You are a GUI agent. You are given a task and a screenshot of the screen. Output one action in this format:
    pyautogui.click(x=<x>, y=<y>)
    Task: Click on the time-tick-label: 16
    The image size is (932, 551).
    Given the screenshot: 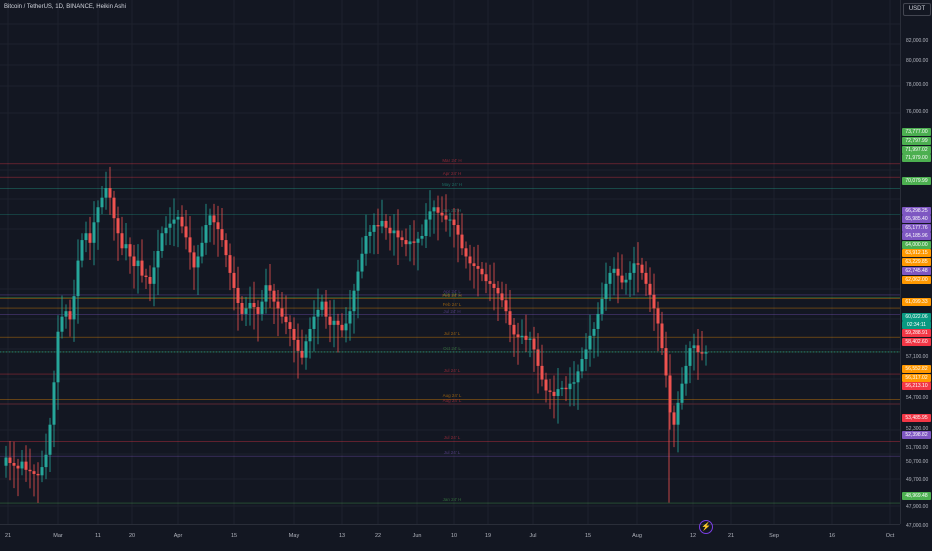 What is the action you would take?
    pyautogui.click(x=832, y=536)
    